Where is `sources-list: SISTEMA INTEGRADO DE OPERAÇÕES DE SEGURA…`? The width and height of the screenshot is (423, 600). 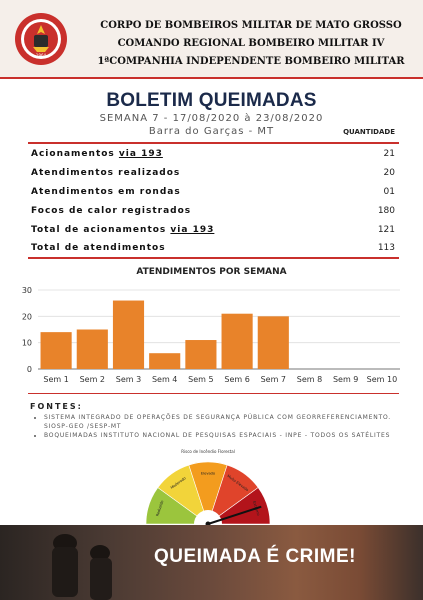 sources-list: SISTEMA INTEGRADO DE OPERAÇÕES DE SEGURA… is located at coordinates (215, 426).